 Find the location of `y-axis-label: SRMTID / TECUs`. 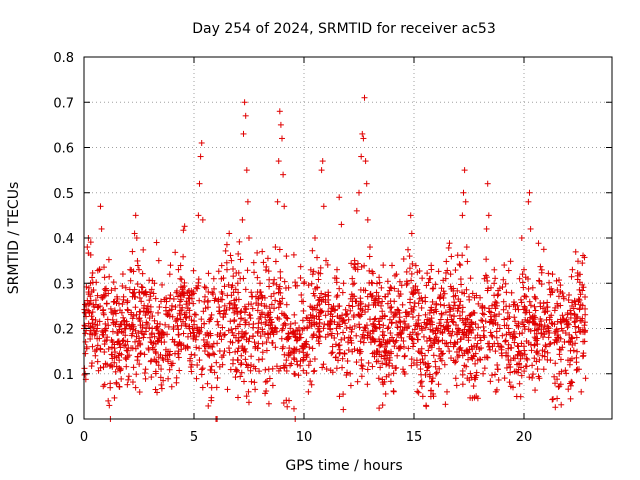

y-axis-label: SRMTID / TECUs is located at coordinates (14, 238).